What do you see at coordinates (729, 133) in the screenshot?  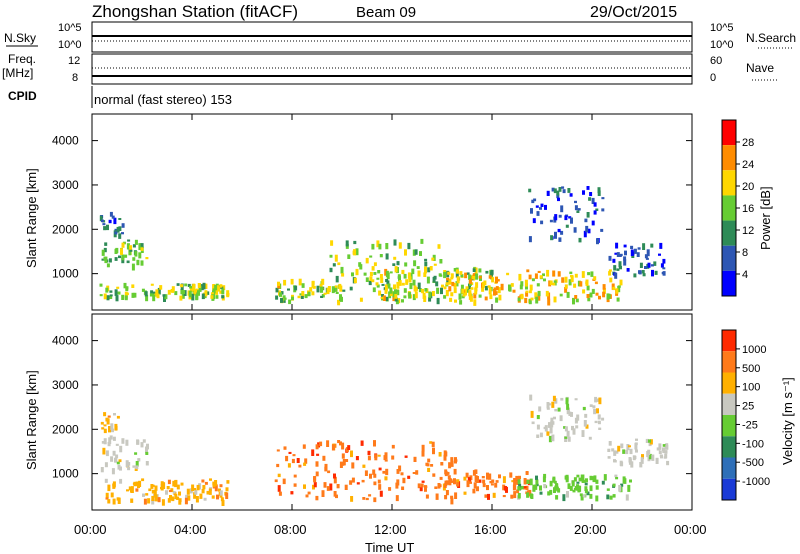 I see `colorbar-segment` at bounding box center [729, 133].